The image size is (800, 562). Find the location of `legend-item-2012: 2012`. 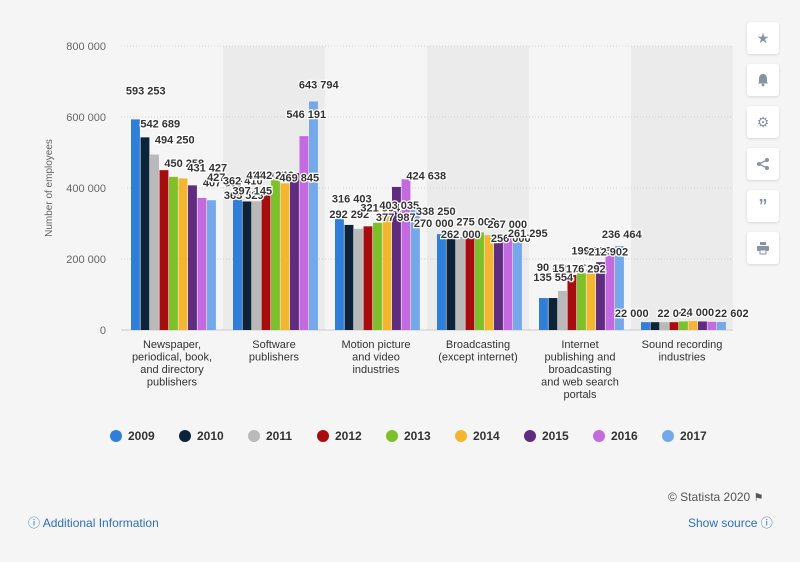

legend-item-2012: 2012 is located at coordinates (339, 436).